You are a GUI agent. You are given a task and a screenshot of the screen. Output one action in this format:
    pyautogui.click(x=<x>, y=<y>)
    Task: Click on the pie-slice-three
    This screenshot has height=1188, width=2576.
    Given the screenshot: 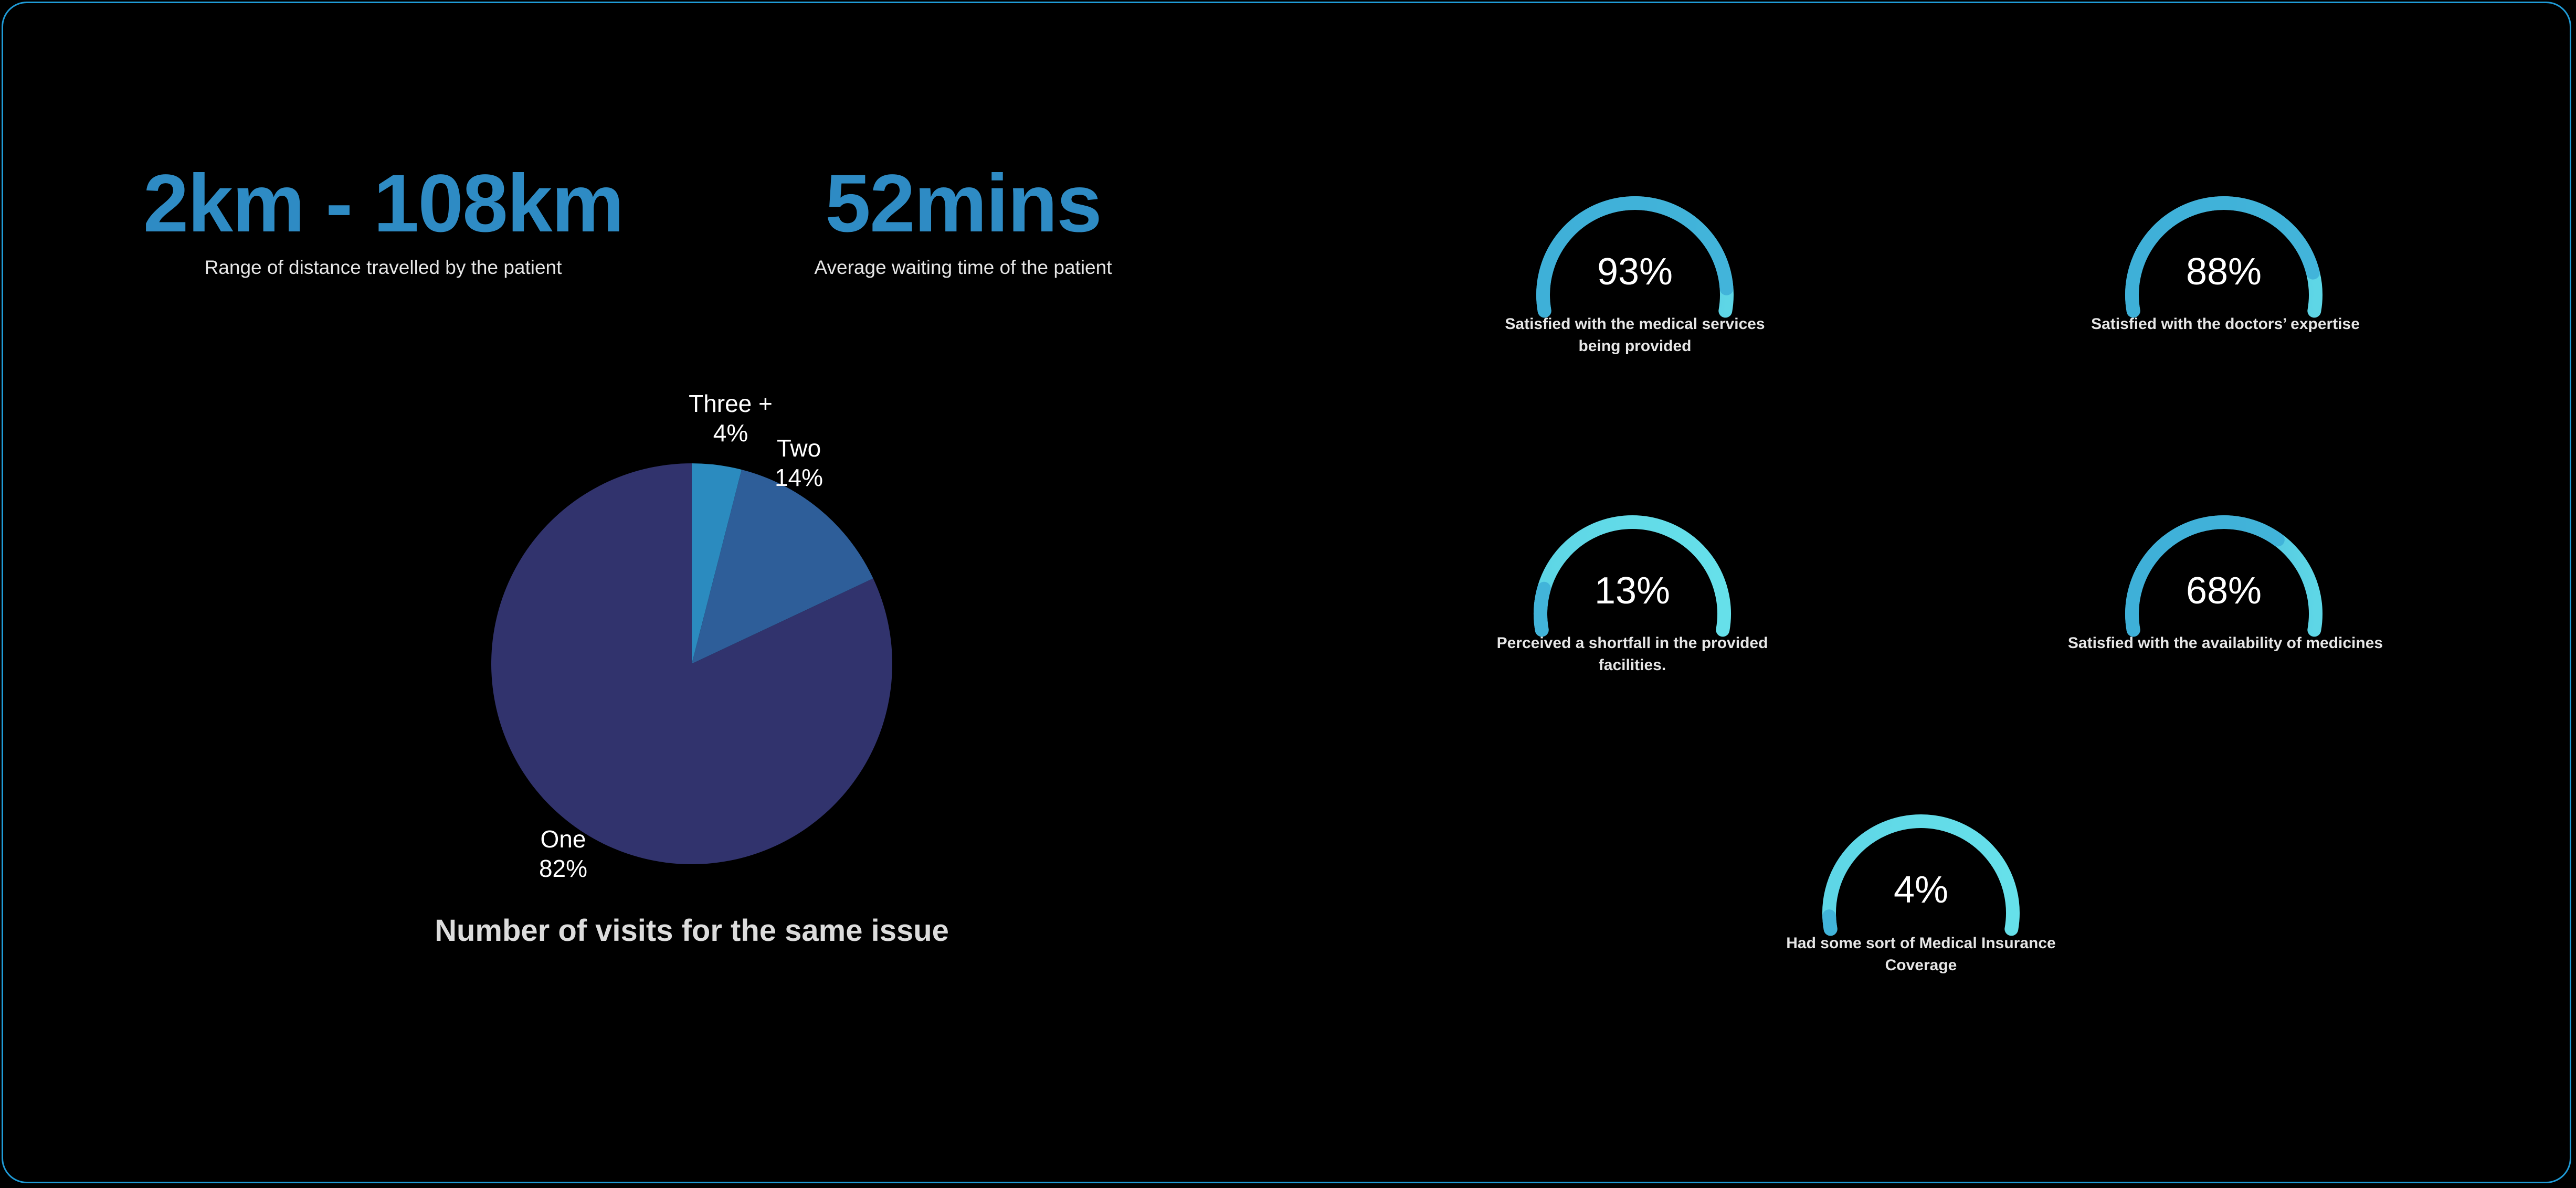 What is the action you would take?
    pyautogui.click(x=717, y=563)
    